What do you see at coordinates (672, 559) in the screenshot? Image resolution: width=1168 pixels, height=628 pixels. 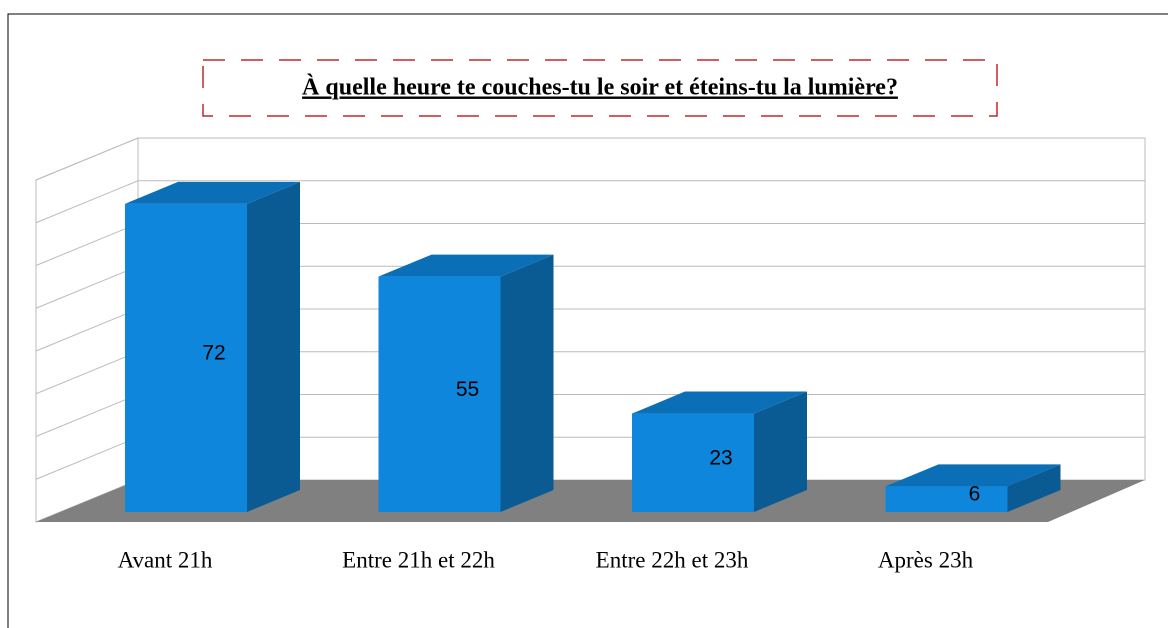 I see `x-tick-label: Entre 22h et 23h` at bounding box center [672, 559].